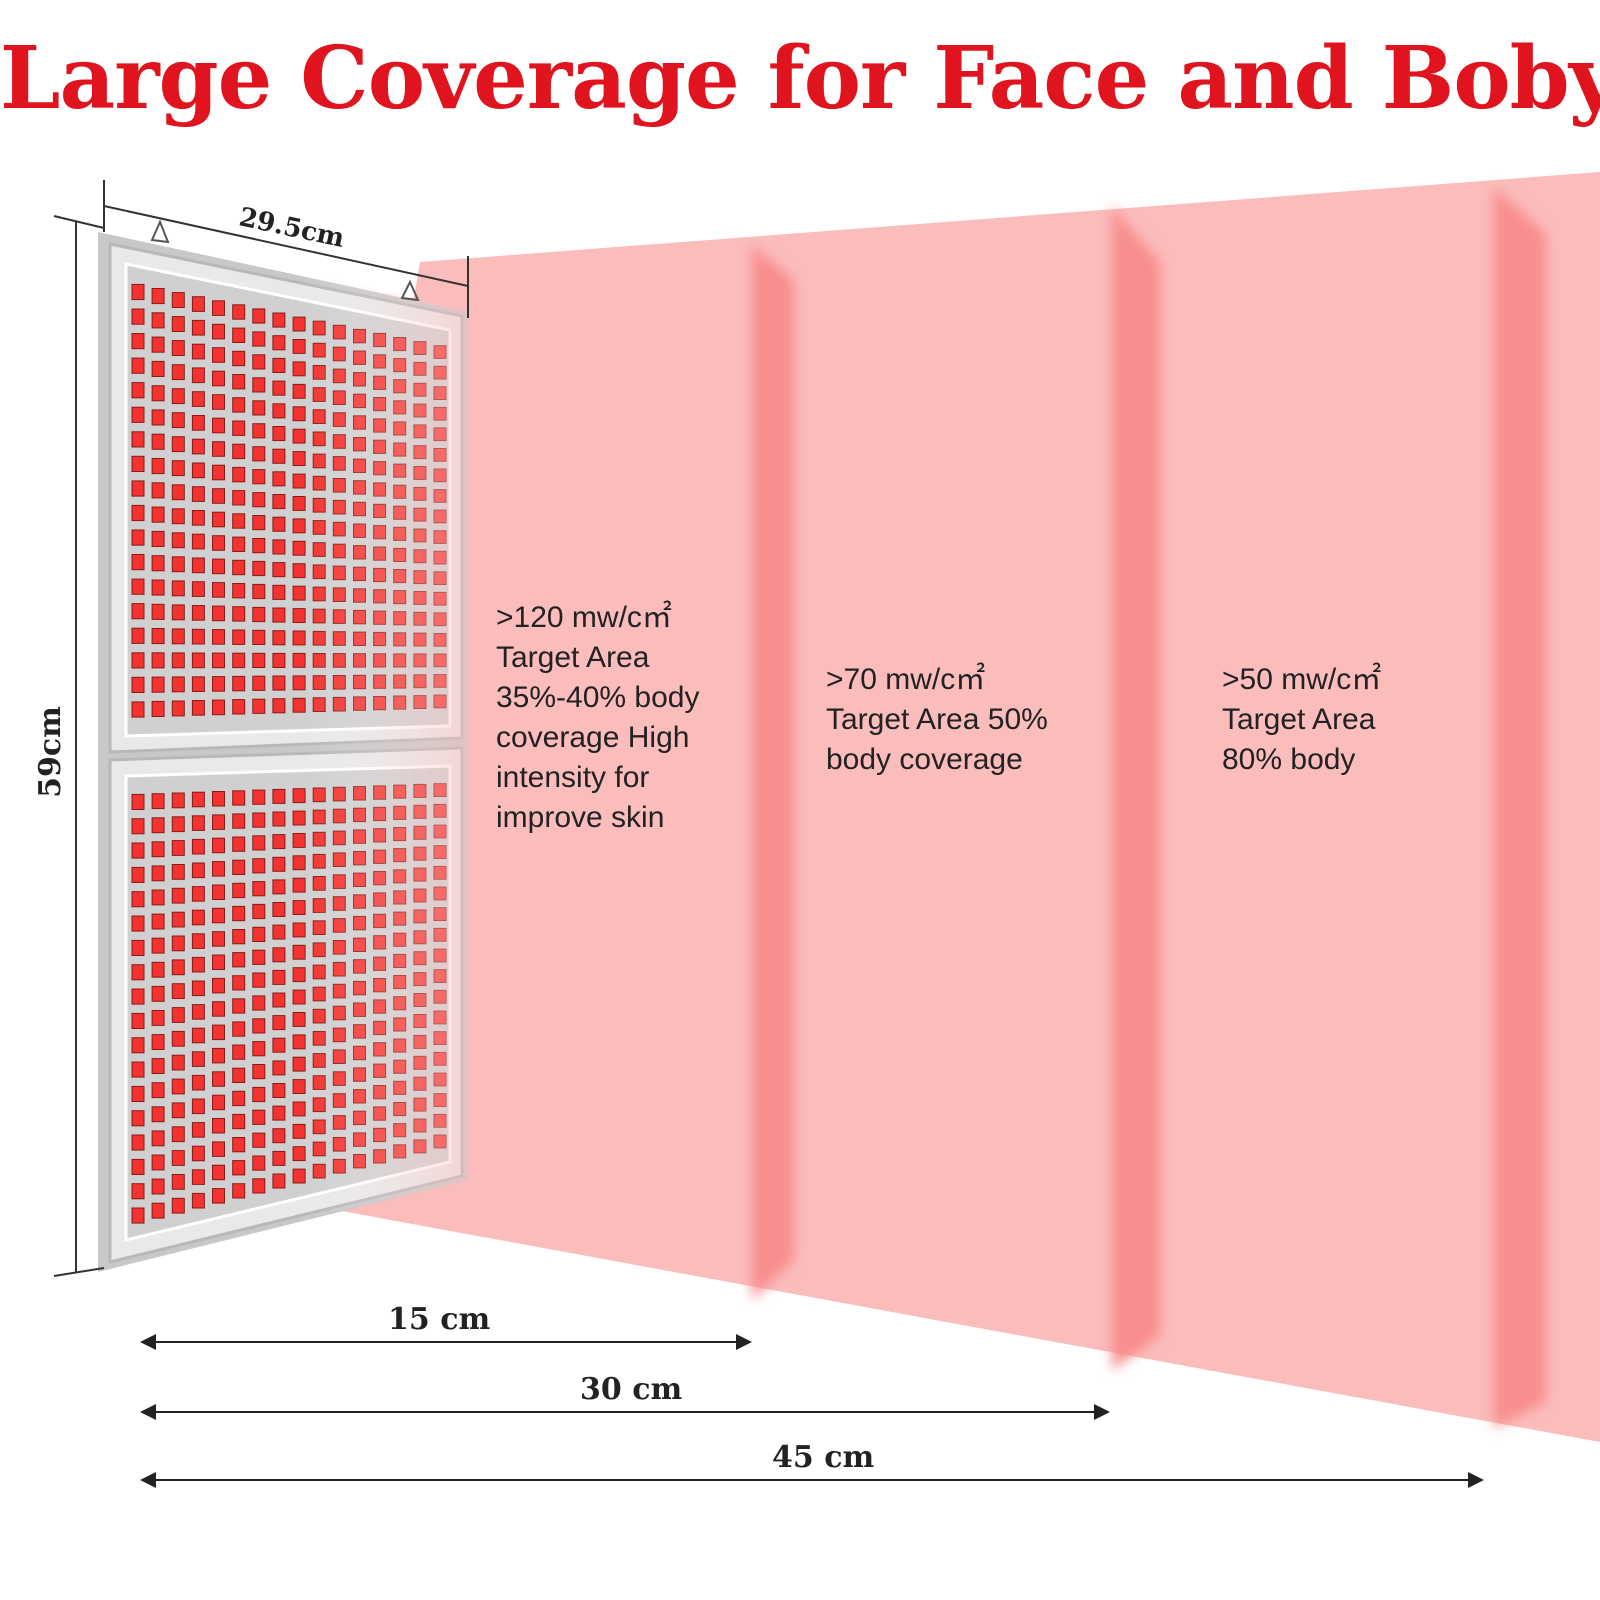  What do you see at coordinates (773, 772) in the screenshot?
I see `beam-divider-15cm` at bounding box center [773, 772].